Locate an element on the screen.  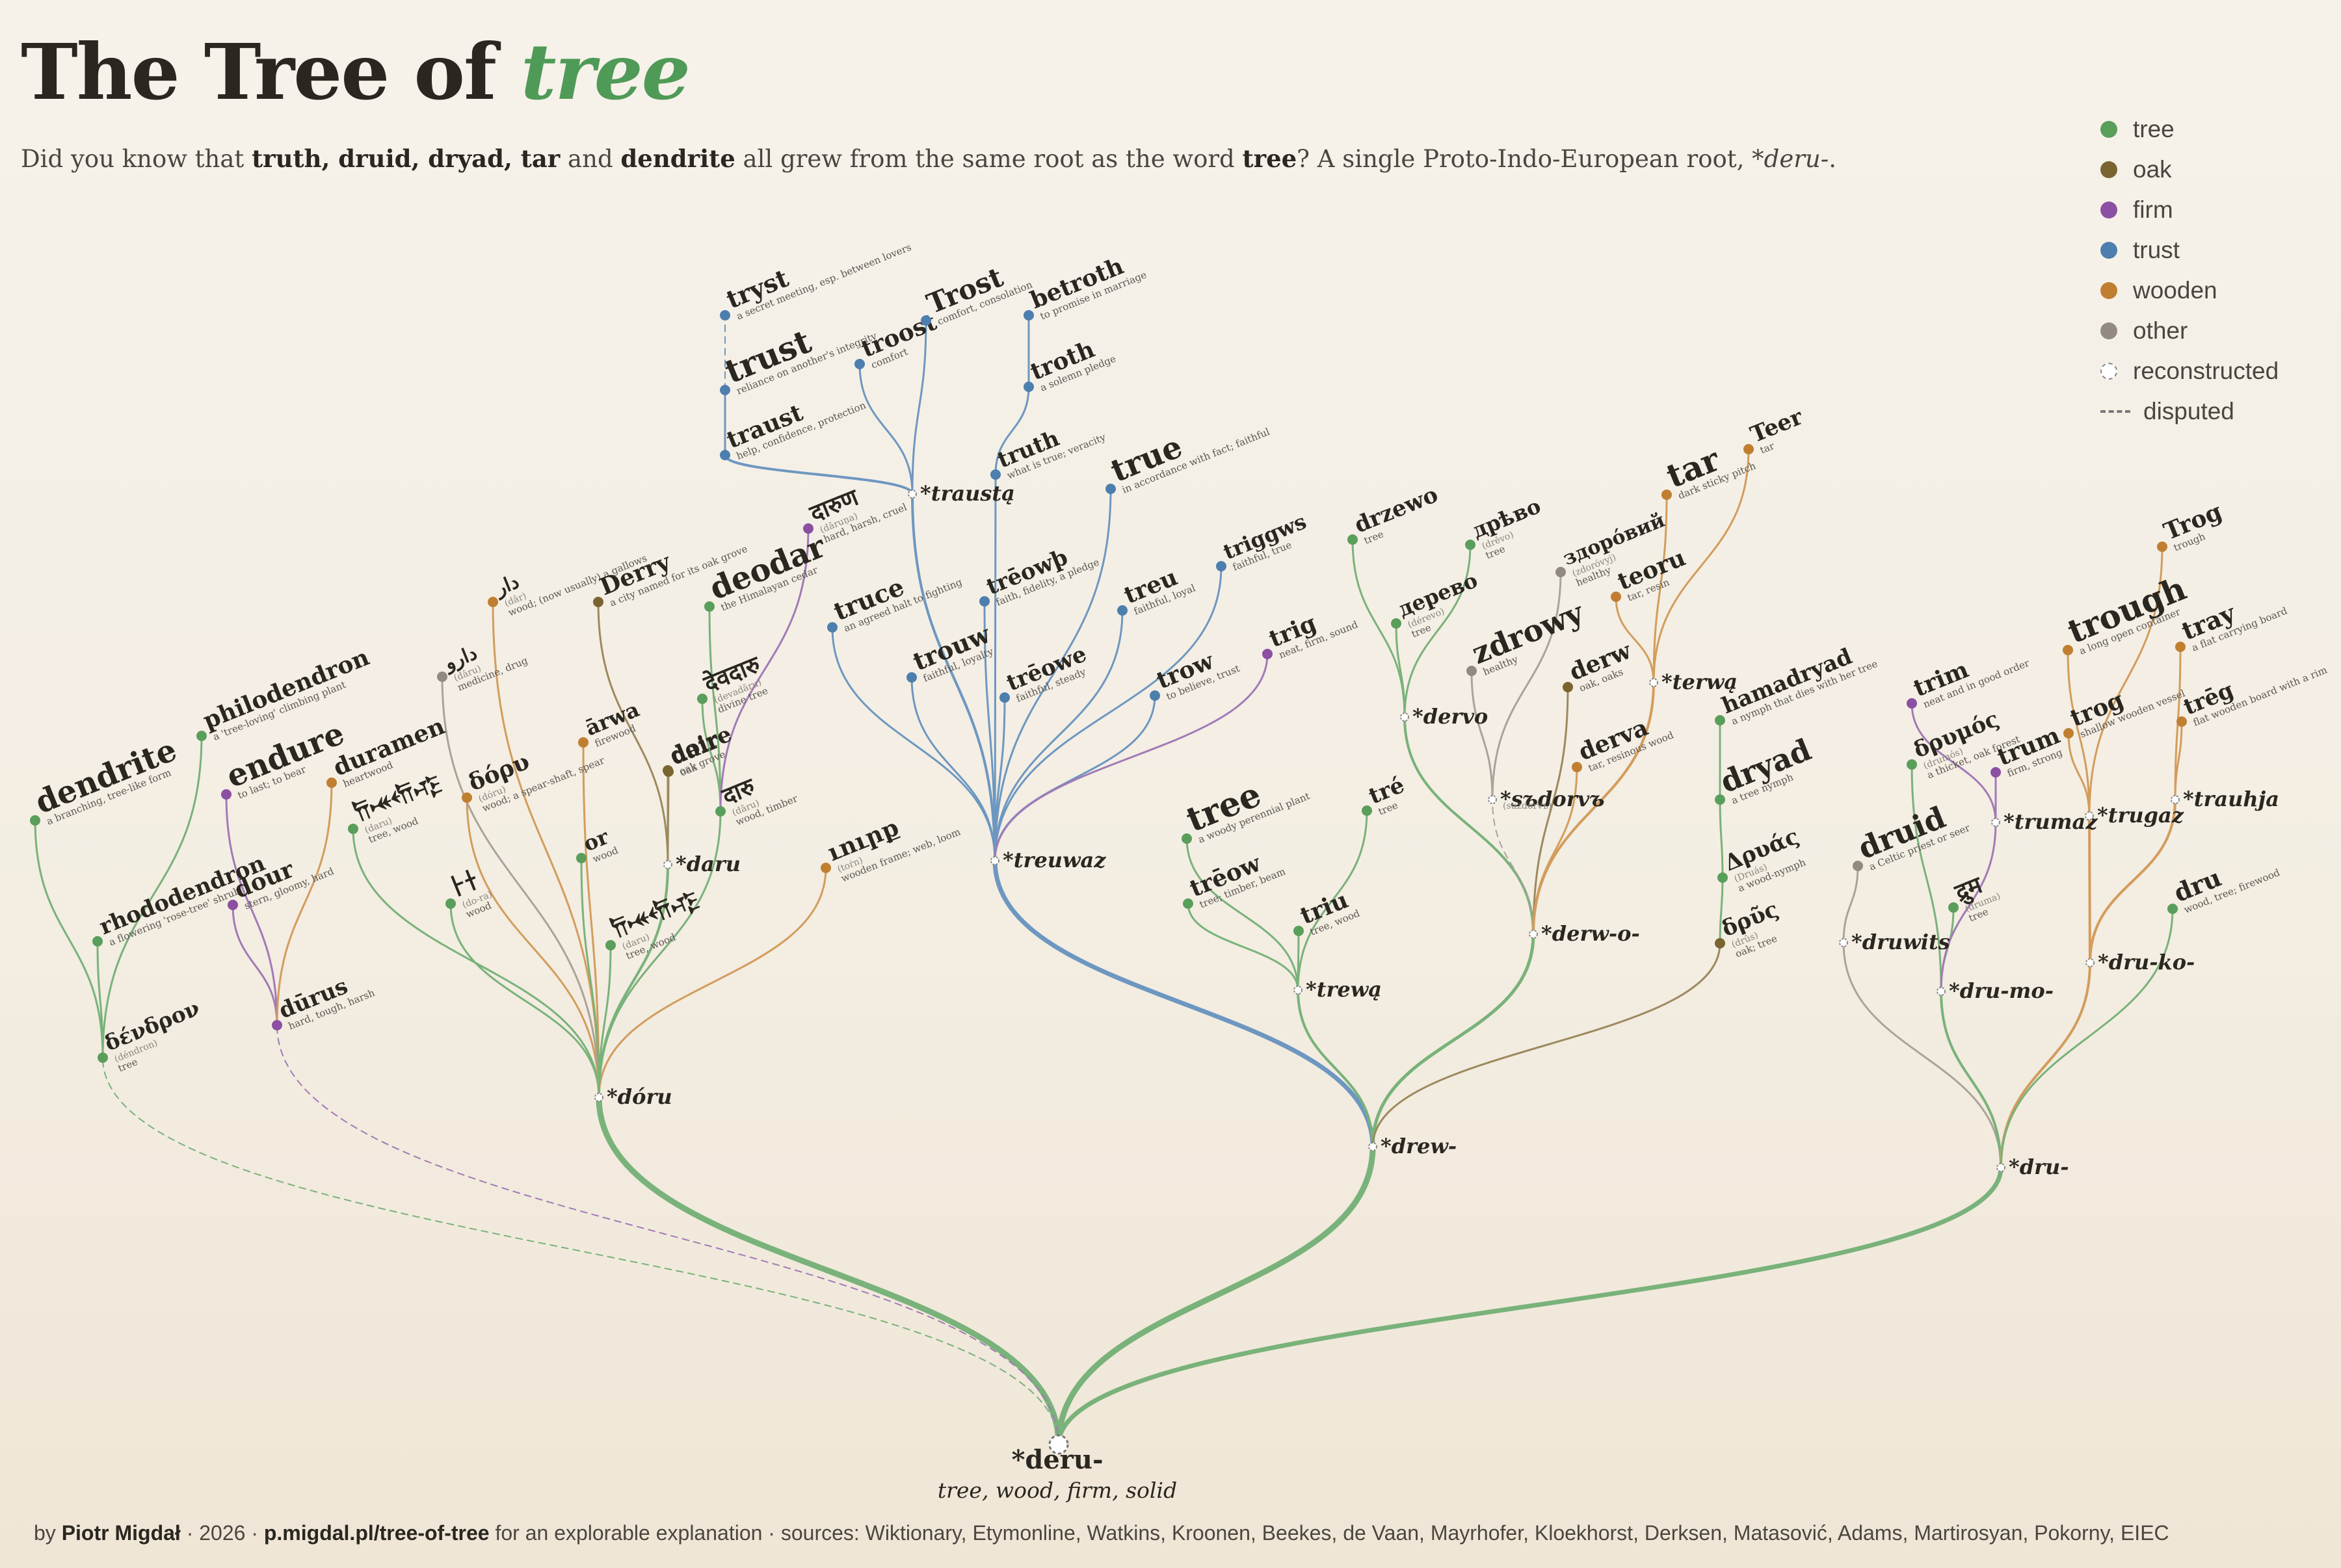
word-node: دارو(dâru)medicine, drug is located at coordinates (483, 660).